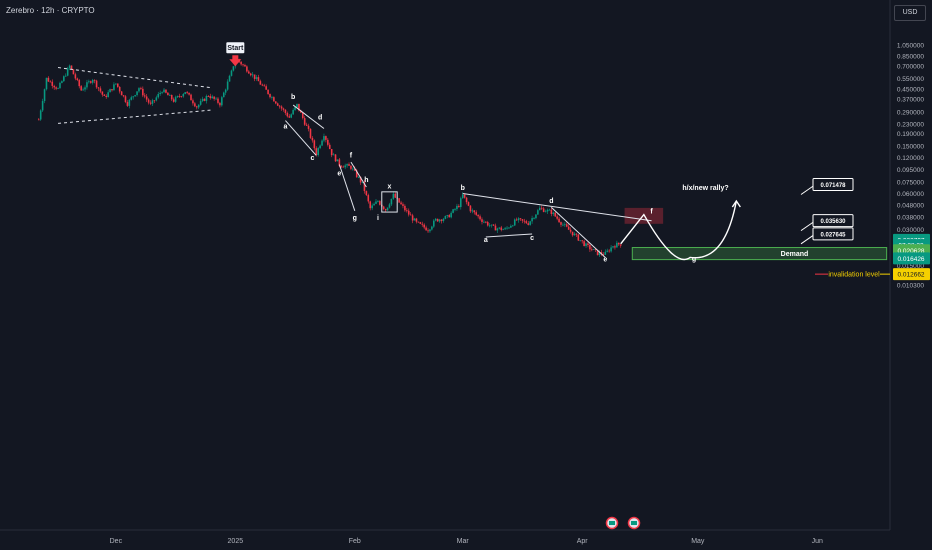 The width and height of the screenshot is (932, 550). What do you see at coordinates (795, 254) in the screenshot?
I see `demand-label: Demand` at bounding box center [795, 254].